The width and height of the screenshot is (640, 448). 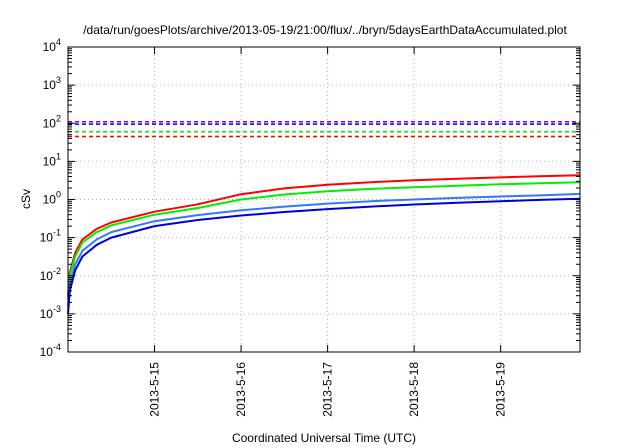 I want to click on x-tick-label: 2013-5-19, so click(x=501, y=389).